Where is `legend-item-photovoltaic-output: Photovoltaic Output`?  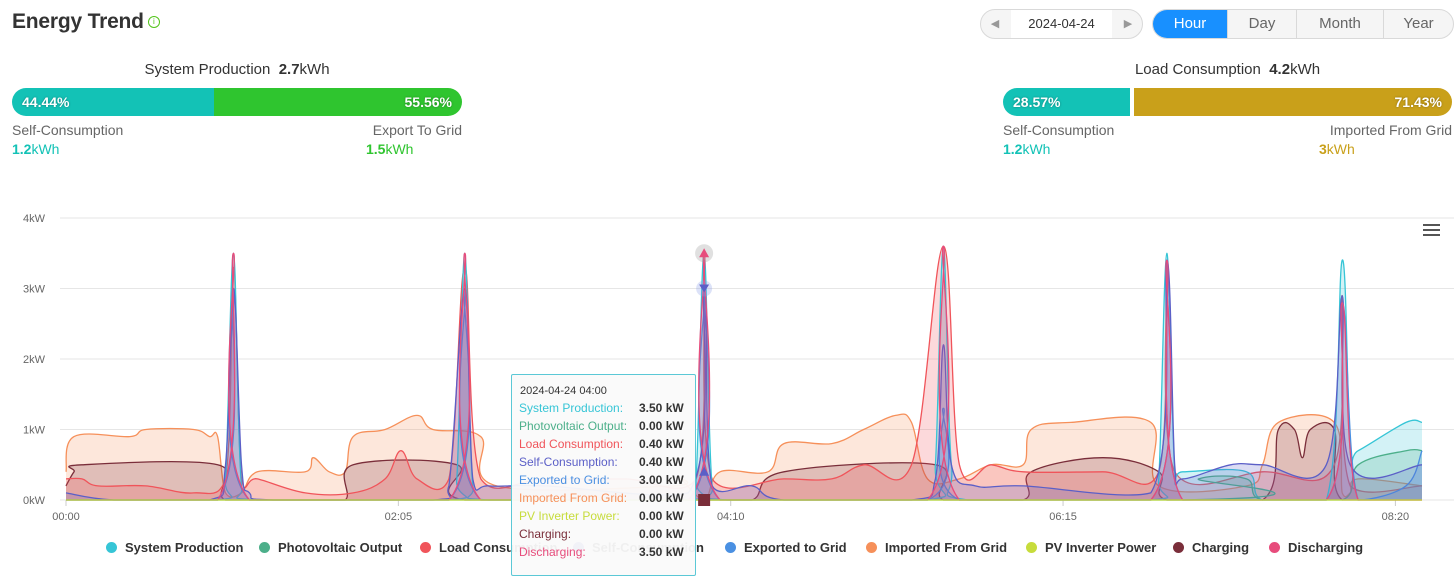
legend-item-photovoltaic-output: Photovoltaic Output is located at coordinates (330, 547).